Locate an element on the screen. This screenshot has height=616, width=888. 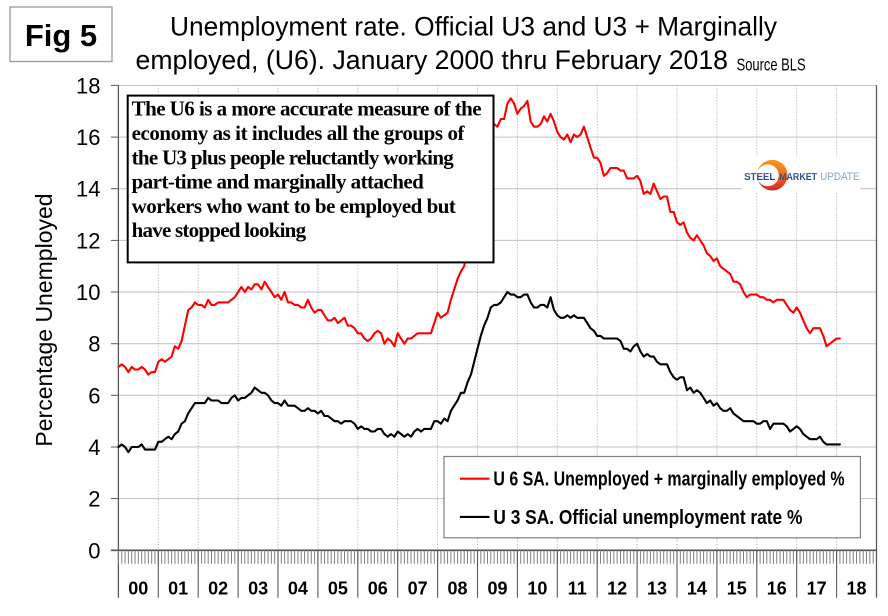
svg-text: 01 is located at coordinates (178, 589).